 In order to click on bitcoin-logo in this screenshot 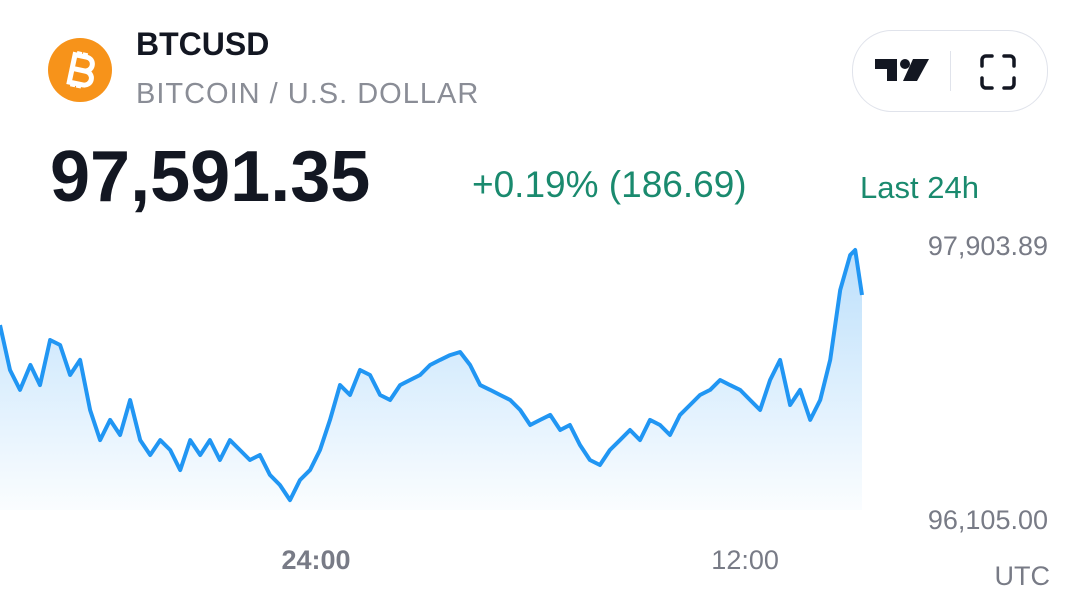, I will do `click(80, 70)`.